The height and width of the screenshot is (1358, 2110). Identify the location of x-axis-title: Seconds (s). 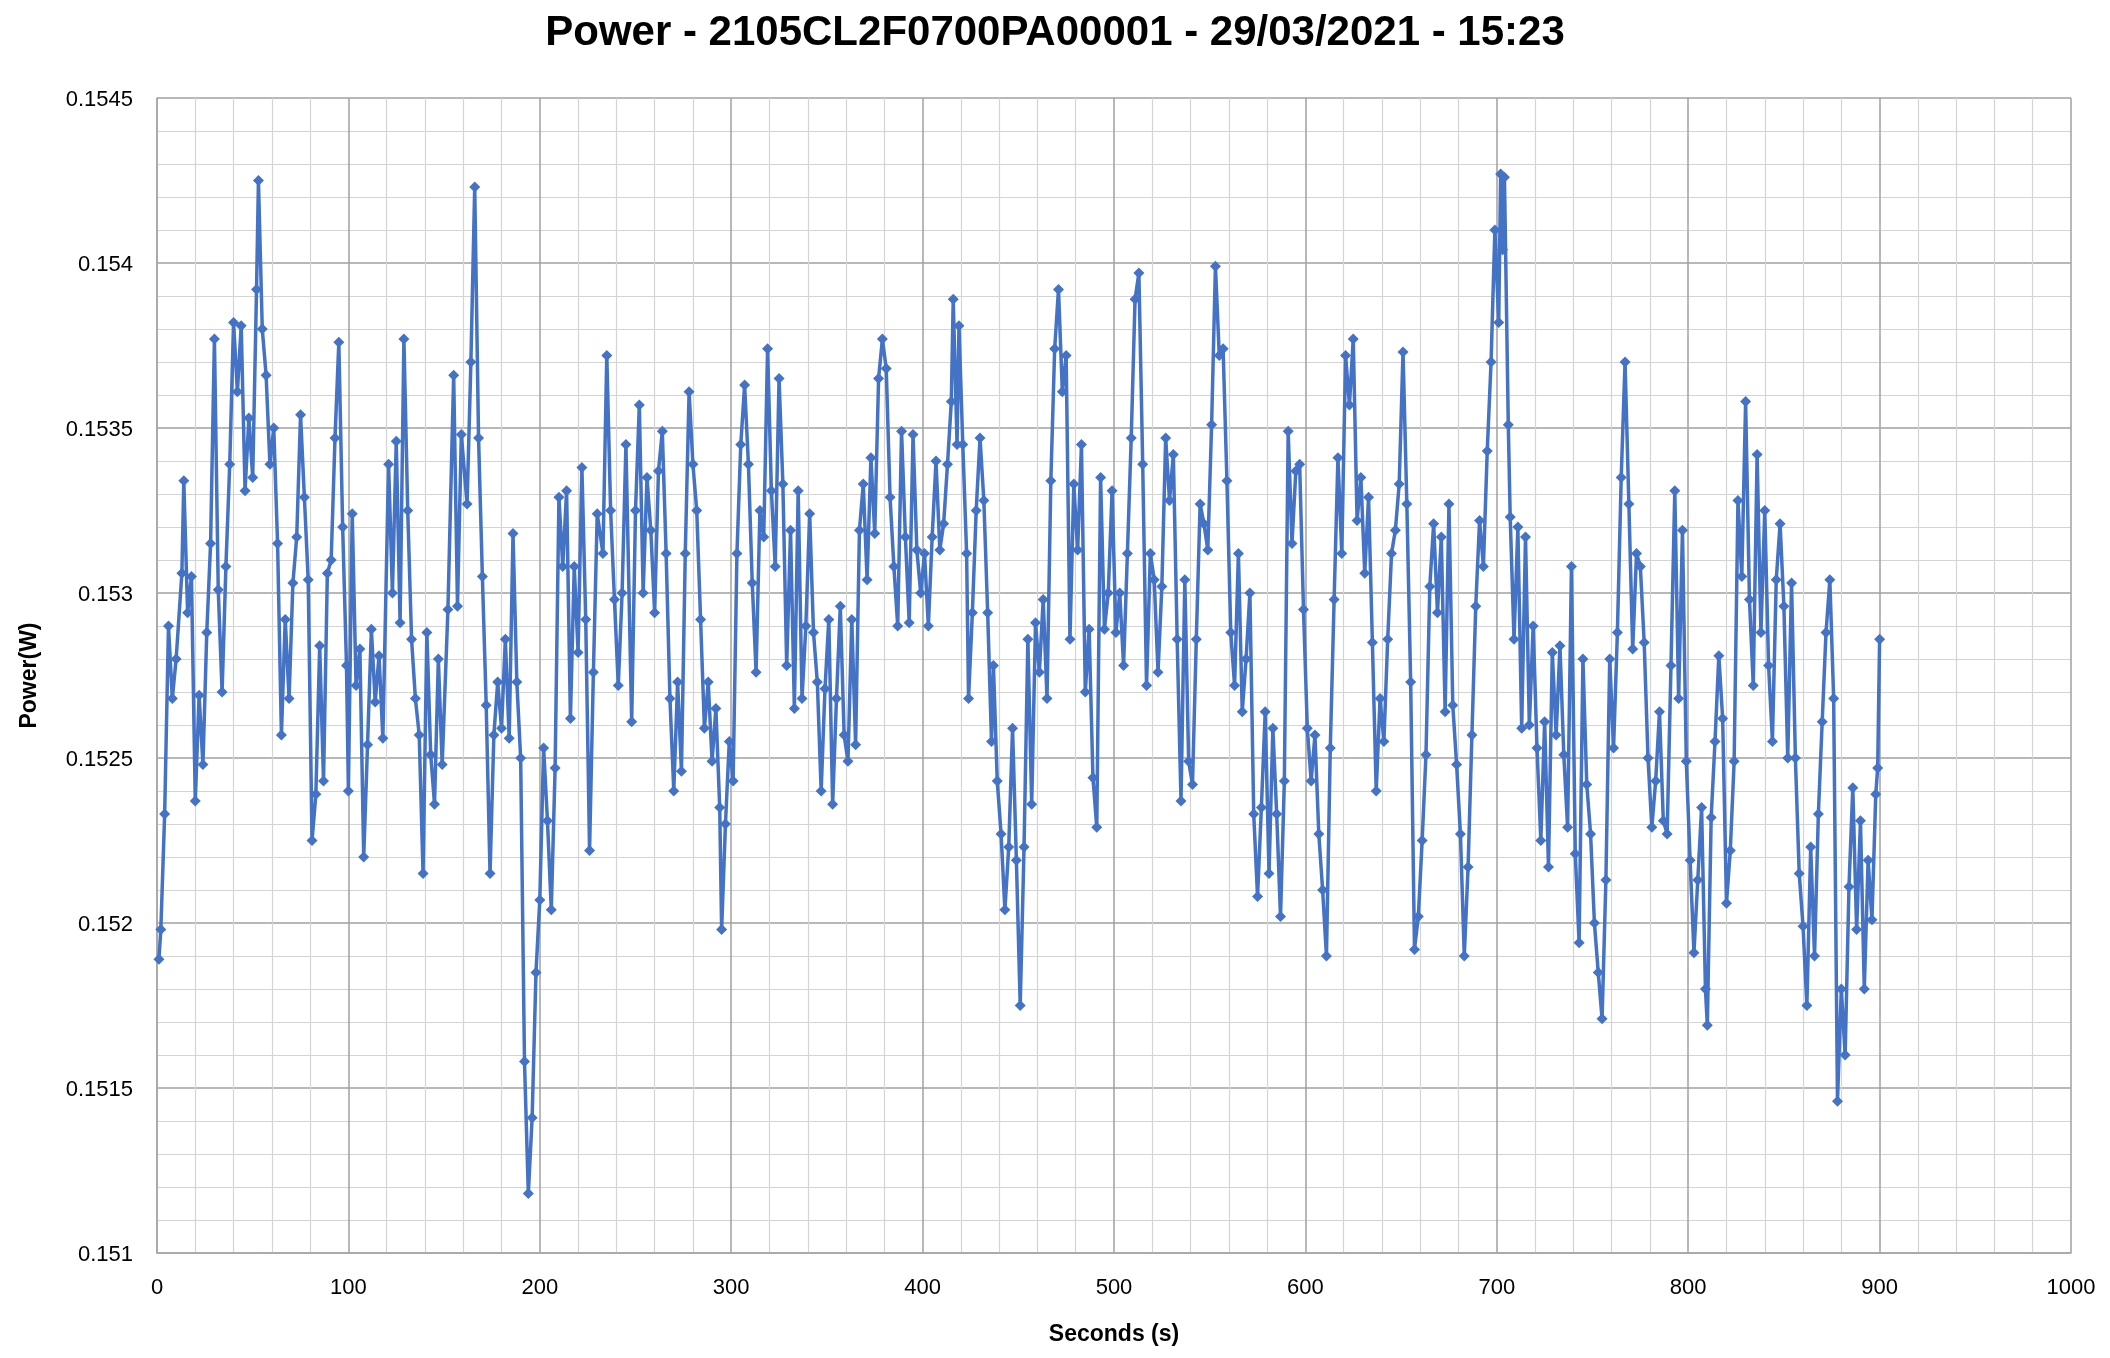
(1114, 1332).